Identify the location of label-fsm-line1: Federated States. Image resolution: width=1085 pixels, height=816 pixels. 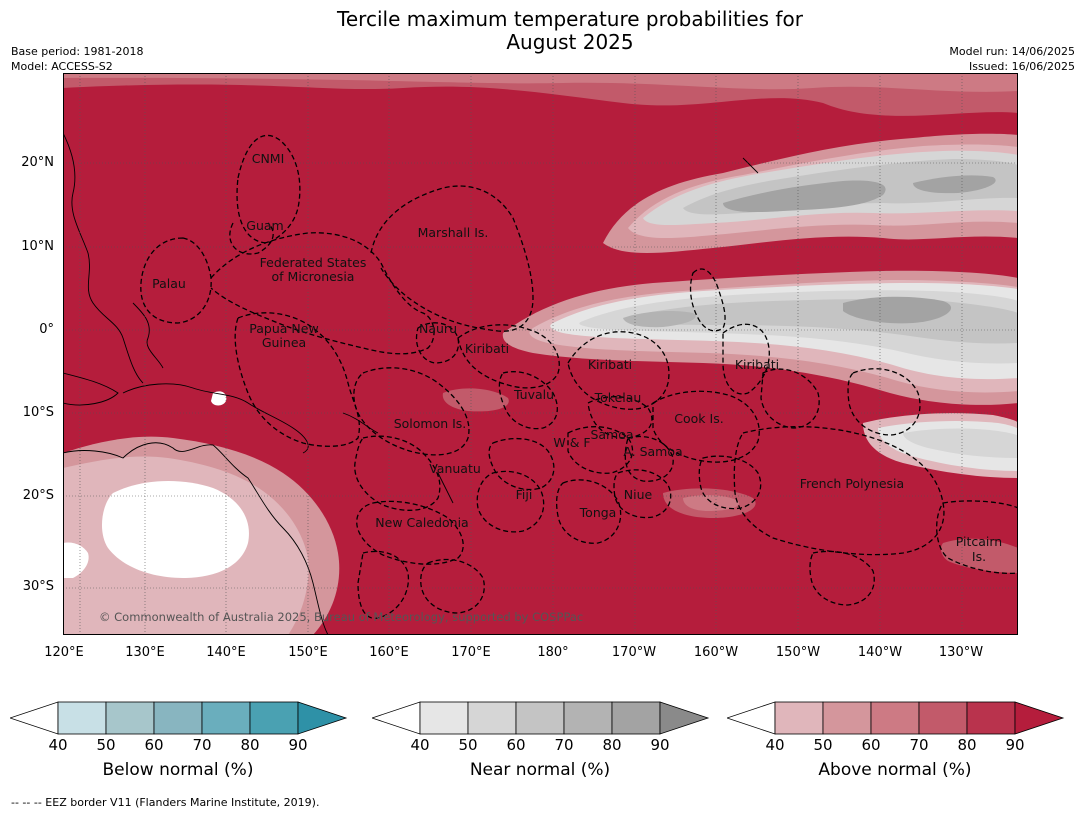
(313, 262).